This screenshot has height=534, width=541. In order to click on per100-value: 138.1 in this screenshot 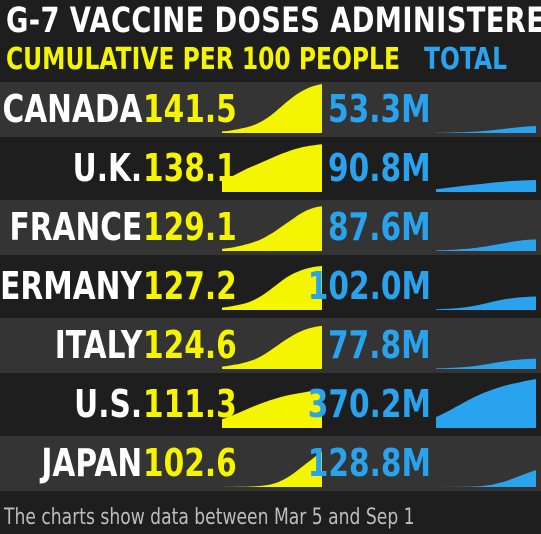, I will do `click(190, 168)`.